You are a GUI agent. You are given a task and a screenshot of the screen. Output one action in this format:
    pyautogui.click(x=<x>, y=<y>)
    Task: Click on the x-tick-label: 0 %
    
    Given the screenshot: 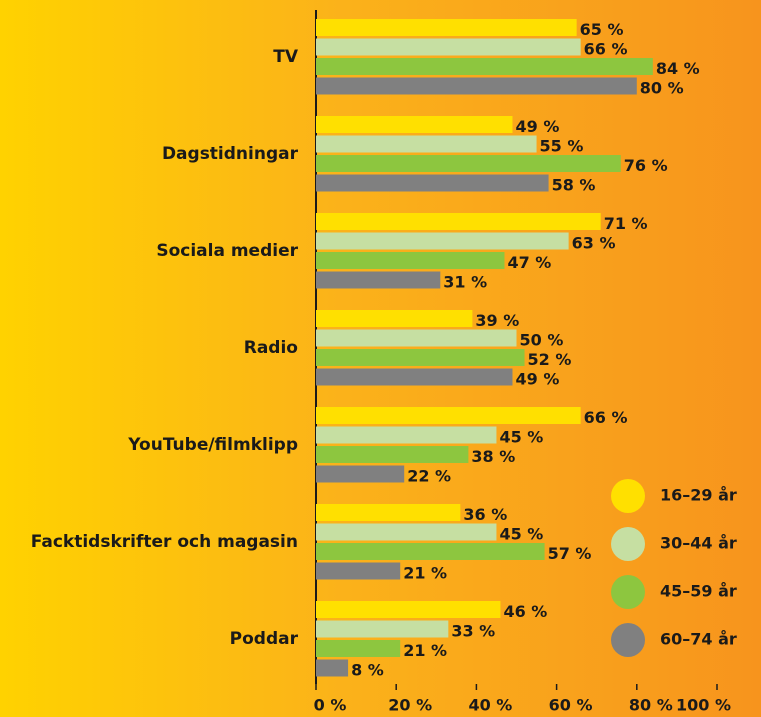 What is the action you would take?
    pyautogui.click(x=330, y=705)
    